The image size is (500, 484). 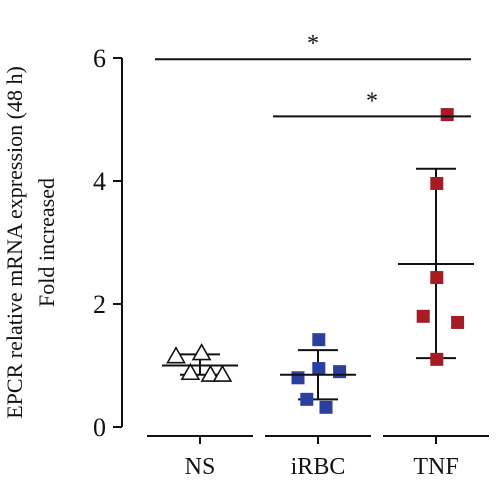 I want to click on x-tick-label: TNF, so click(x=435, y=467).